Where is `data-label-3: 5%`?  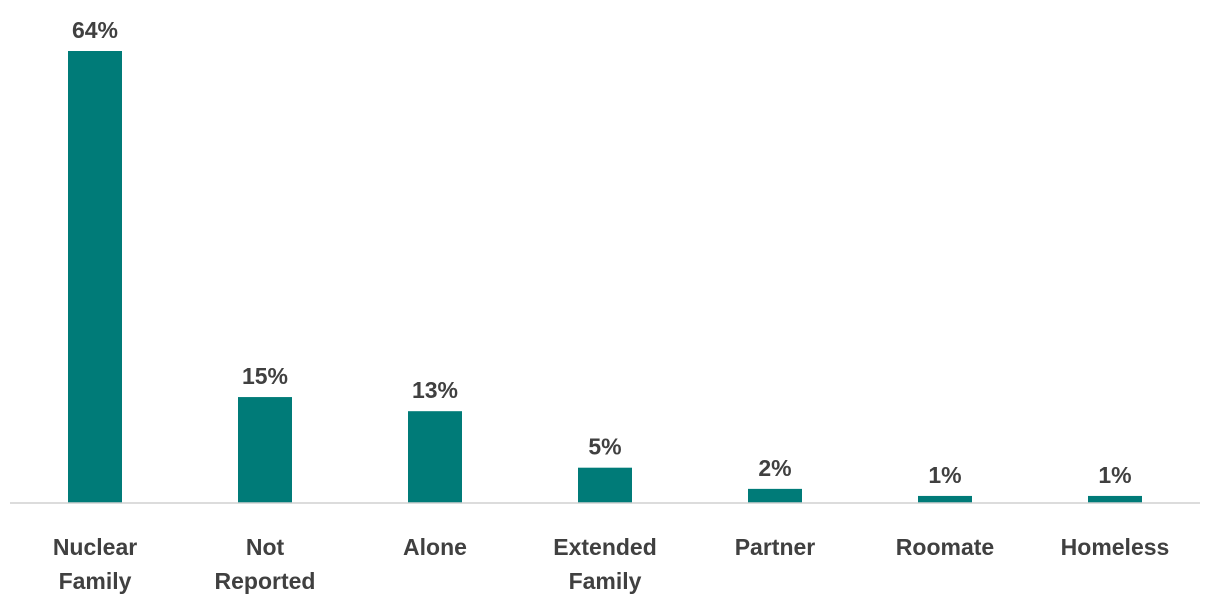
data-label-3: 5% is located at coordinates (604, 447).